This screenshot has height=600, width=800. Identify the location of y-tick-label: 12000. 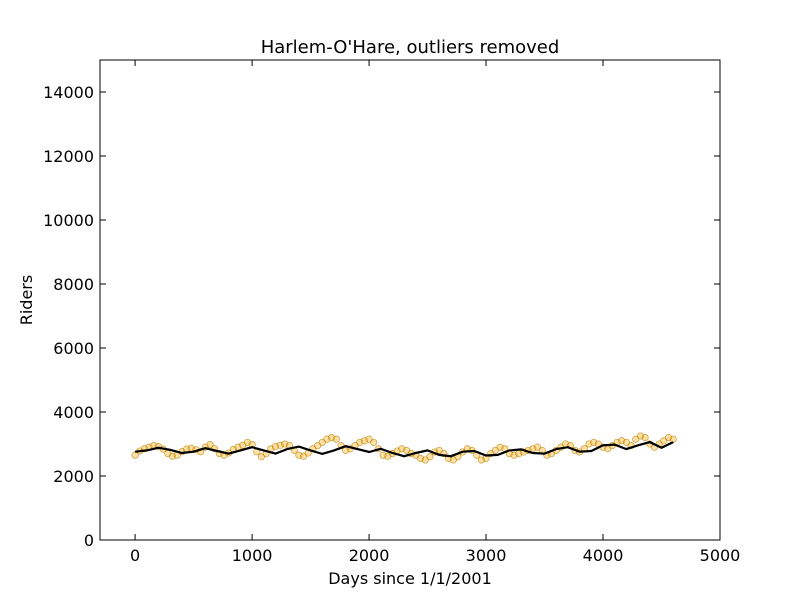
(68, 156).